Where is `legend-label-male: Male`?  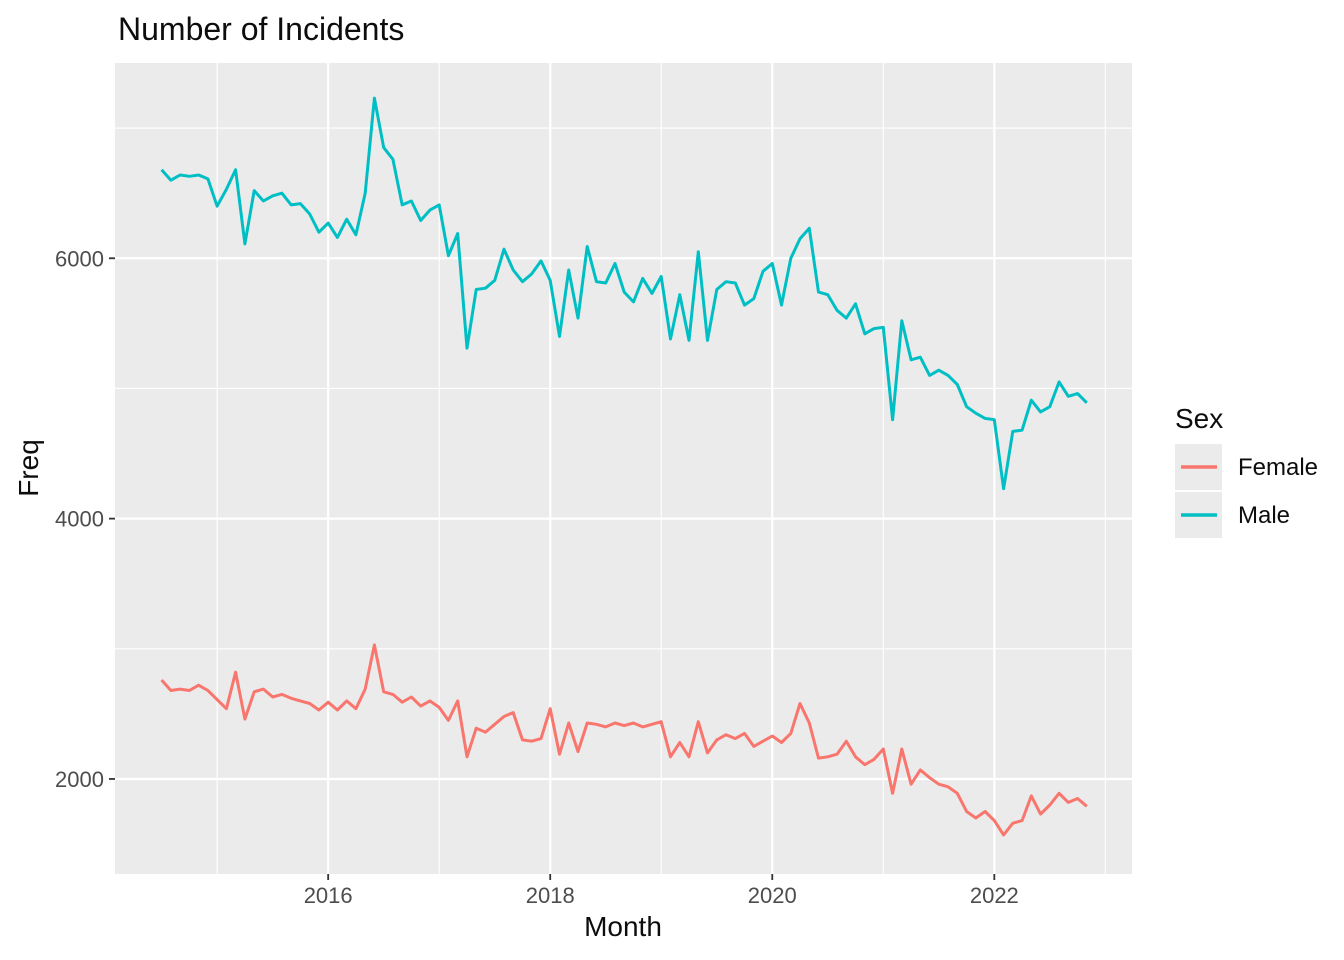 legend-label-male: Male is located at coordinates (1264, 515).